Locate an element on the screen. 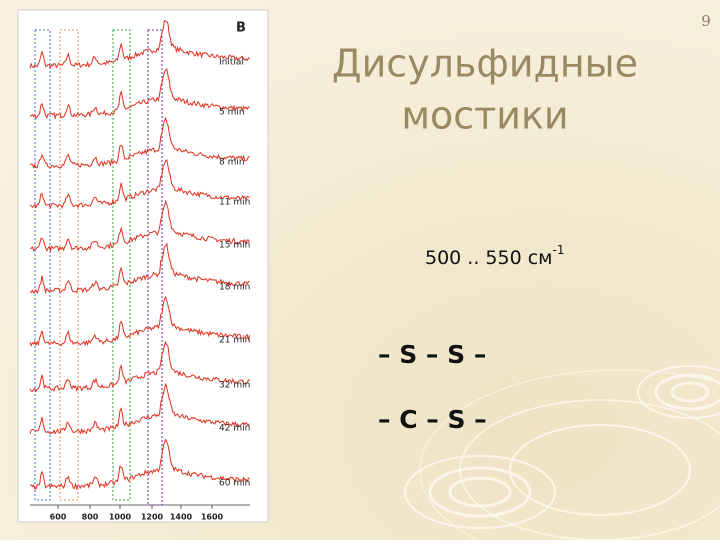  x-tick-label: 600 is located at coordinates (58, 517).